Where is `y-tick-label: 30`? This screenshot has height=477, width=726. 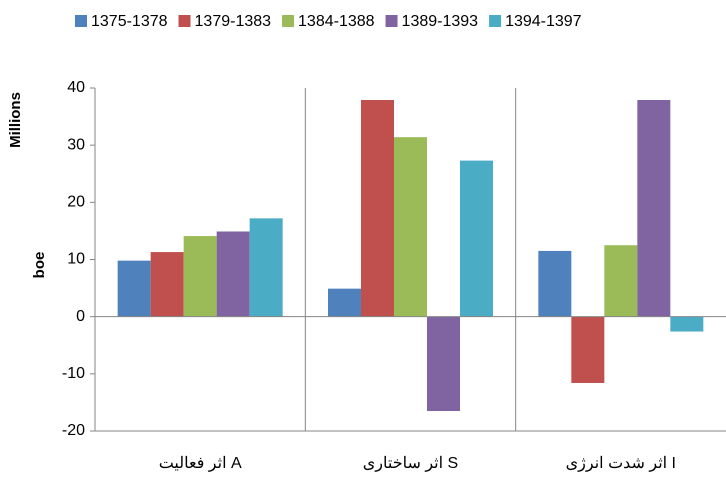
y-tick-label: 30 is located at coordinates (76, 144).